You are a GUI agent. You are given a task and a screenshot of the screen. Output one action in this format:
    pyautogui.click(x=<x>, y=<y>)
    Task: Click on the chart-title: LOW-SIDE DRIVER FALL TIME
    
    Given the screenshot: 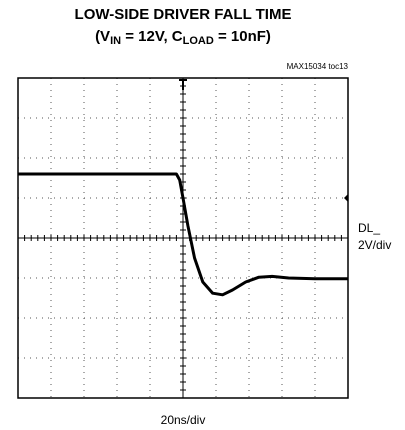 What is the action you would take?
    pyautogui.click(x=183, y=14)
    